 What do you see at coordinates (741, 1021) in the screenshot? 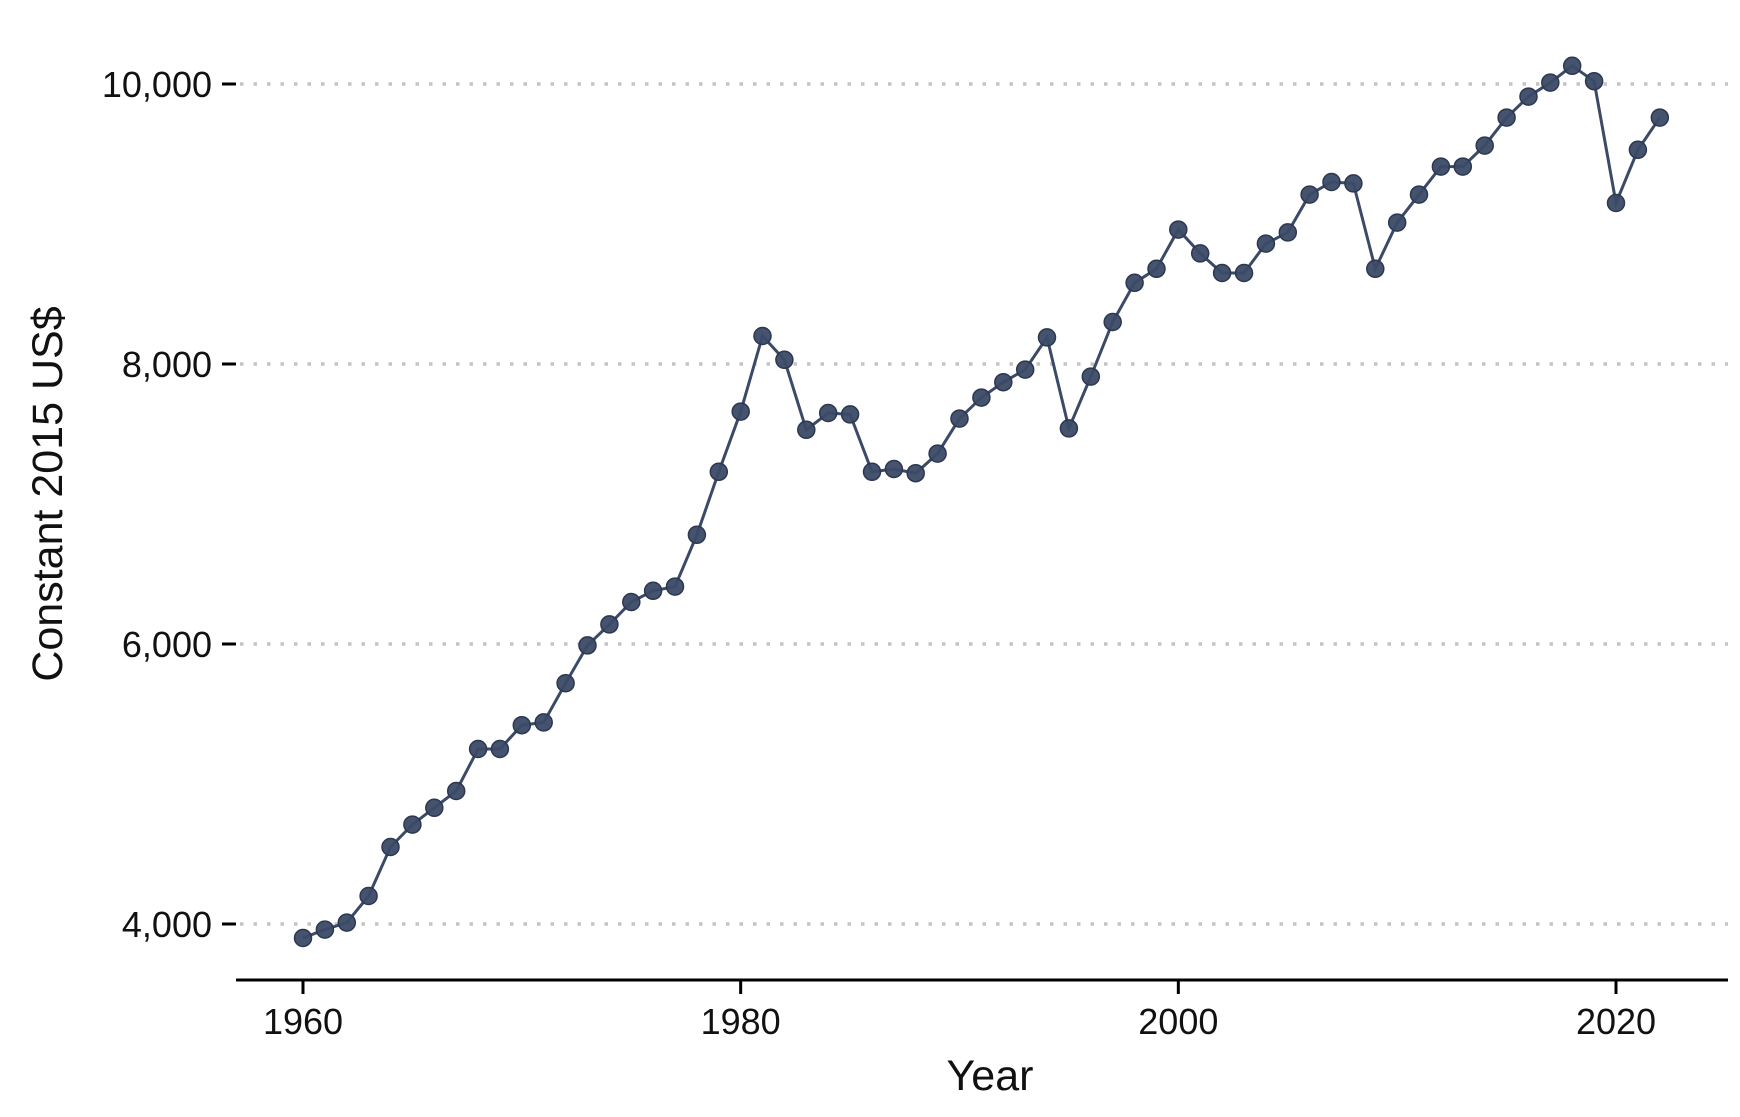
I see `x-tick-label: 1980` at bounding box center [741, 1021].